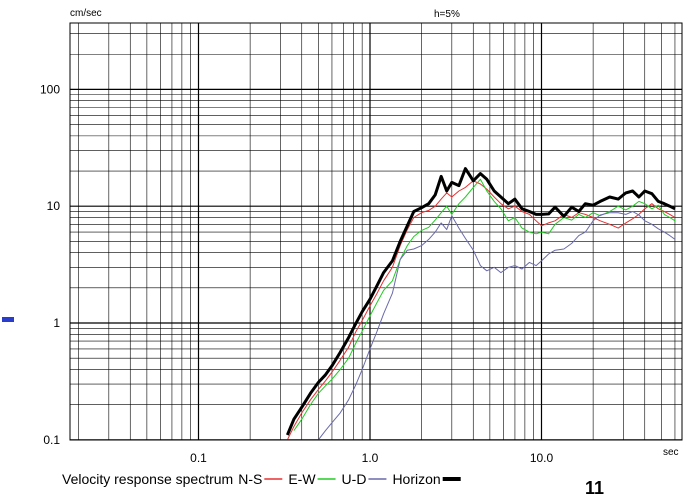 The height and width of the screenshot is (499, 689). Describe the element at coordinates (56, 323) in the screenshot. I see `y-tick-label: 1` at that location.